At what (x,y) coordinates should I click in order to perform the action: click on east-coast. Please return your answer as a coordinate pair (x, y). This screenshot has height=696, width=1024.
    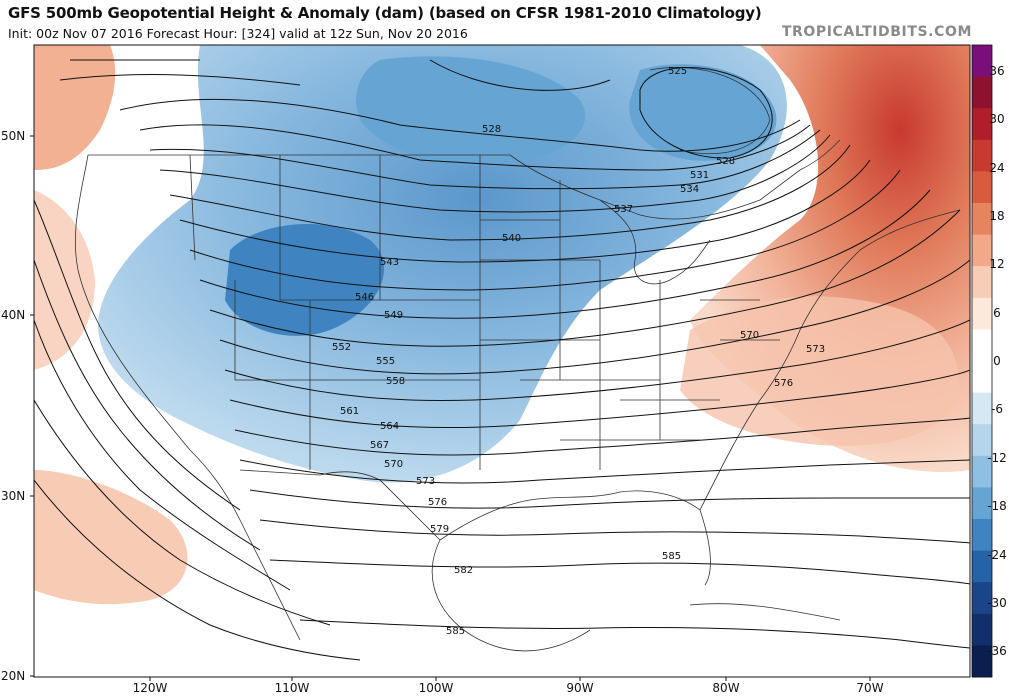
    Looking at the image, I should click on (830, 360).